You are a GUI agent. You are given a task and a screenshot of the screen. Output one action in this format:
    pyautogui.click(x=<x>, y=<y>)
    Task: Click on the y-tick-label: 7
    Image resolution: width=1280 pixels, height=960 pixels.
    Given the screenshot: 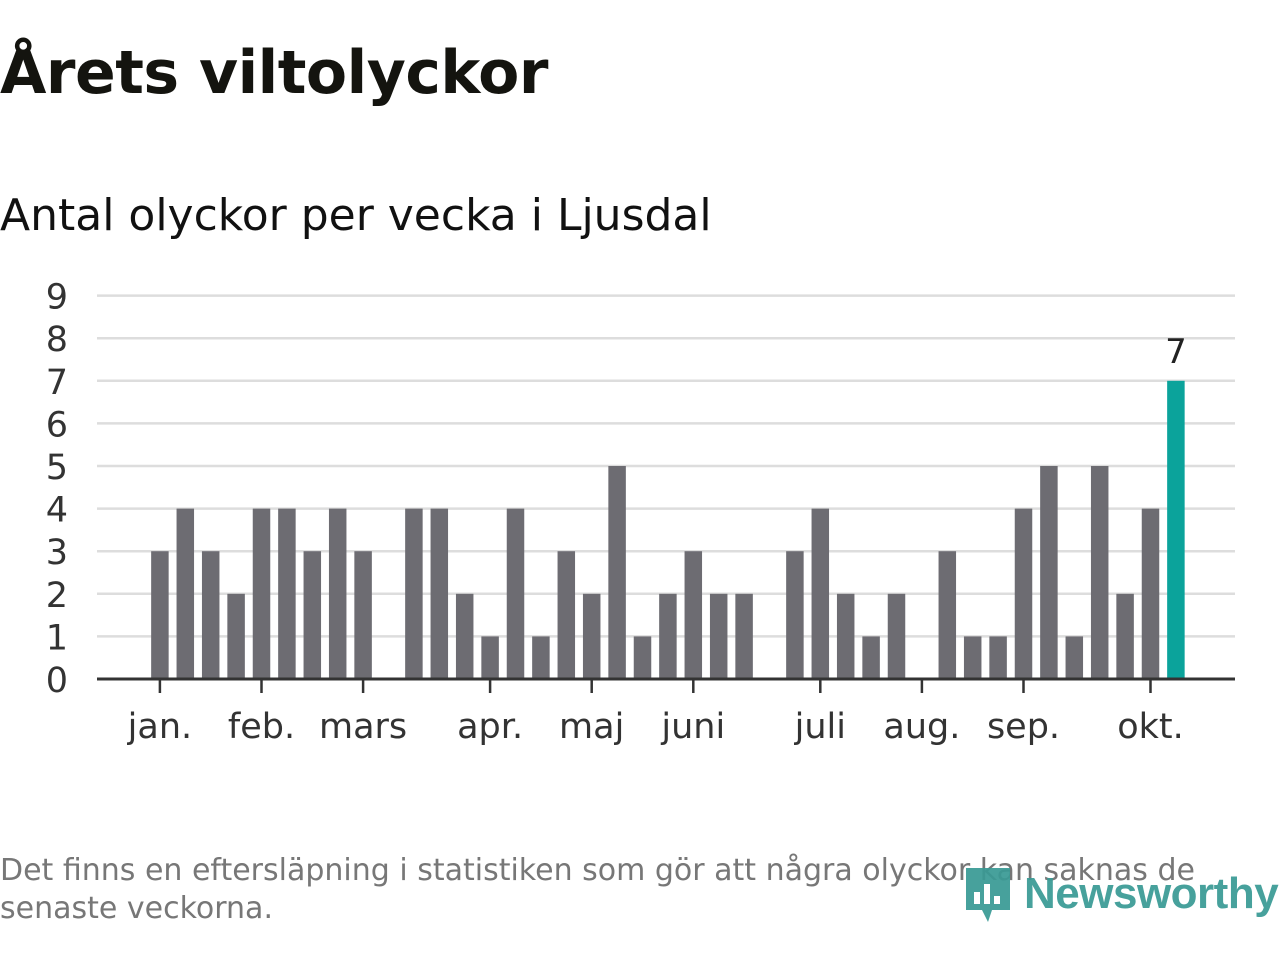 What is the action you would take?
    pyautogui.click(x=57, y=383)
    